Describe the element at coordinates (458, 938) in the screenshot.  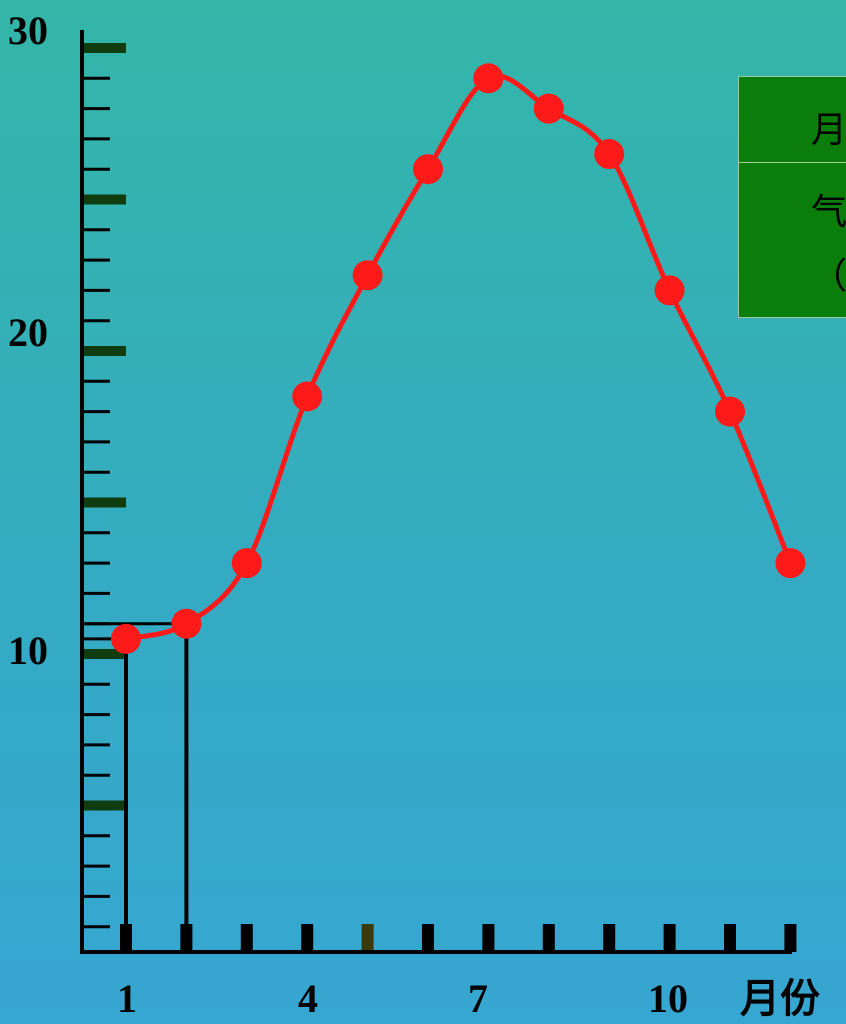
I see `x-axis-ticks` at that location.